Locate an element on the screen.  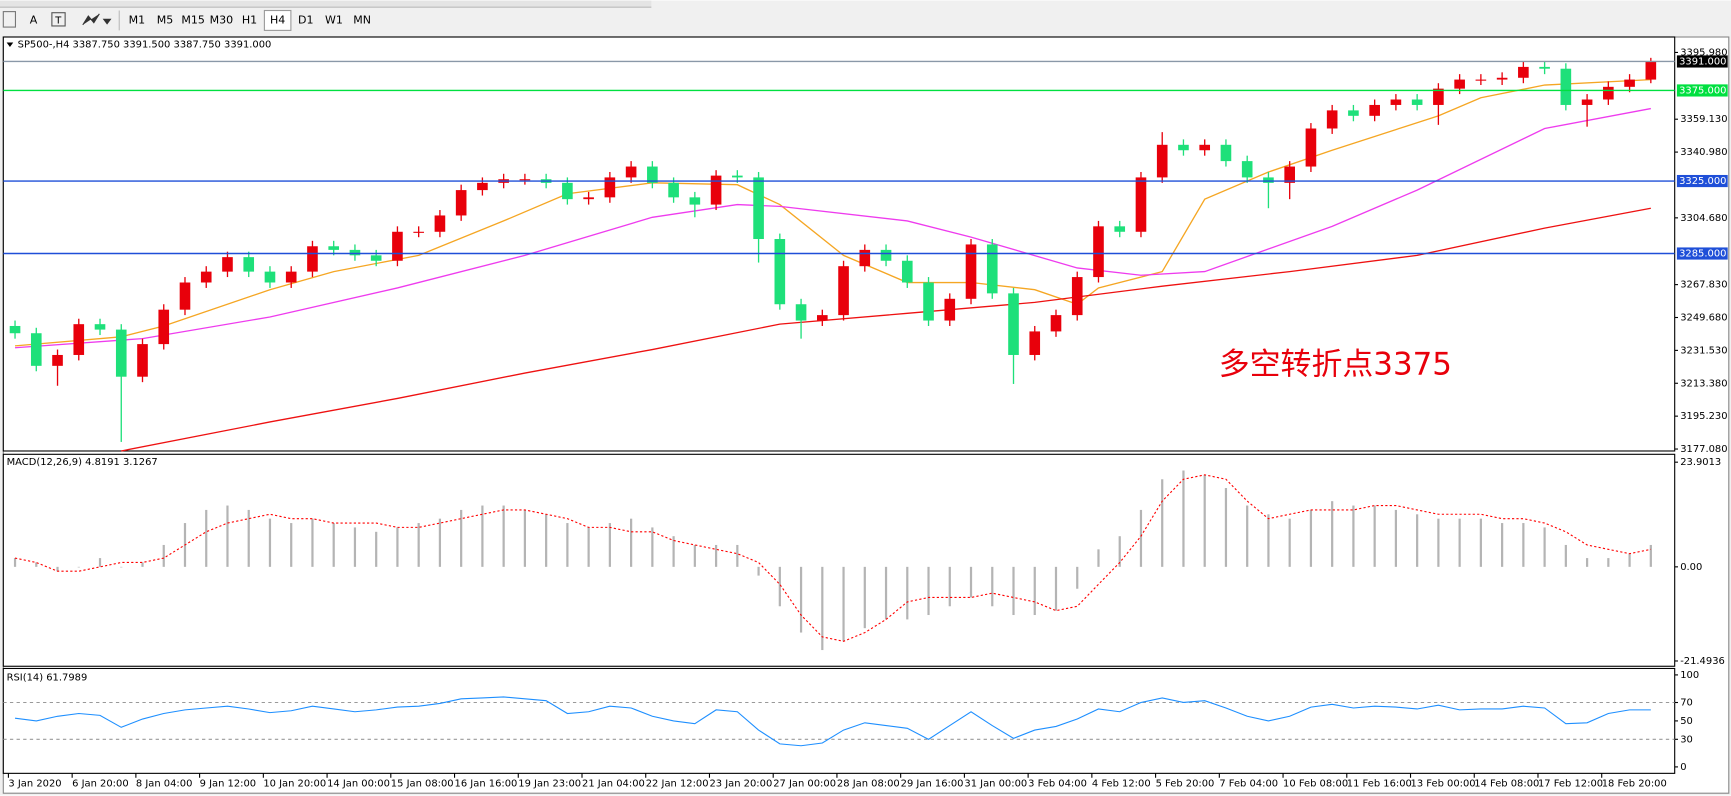
timeframe-label: D1 is located at coordinates (306, 19).